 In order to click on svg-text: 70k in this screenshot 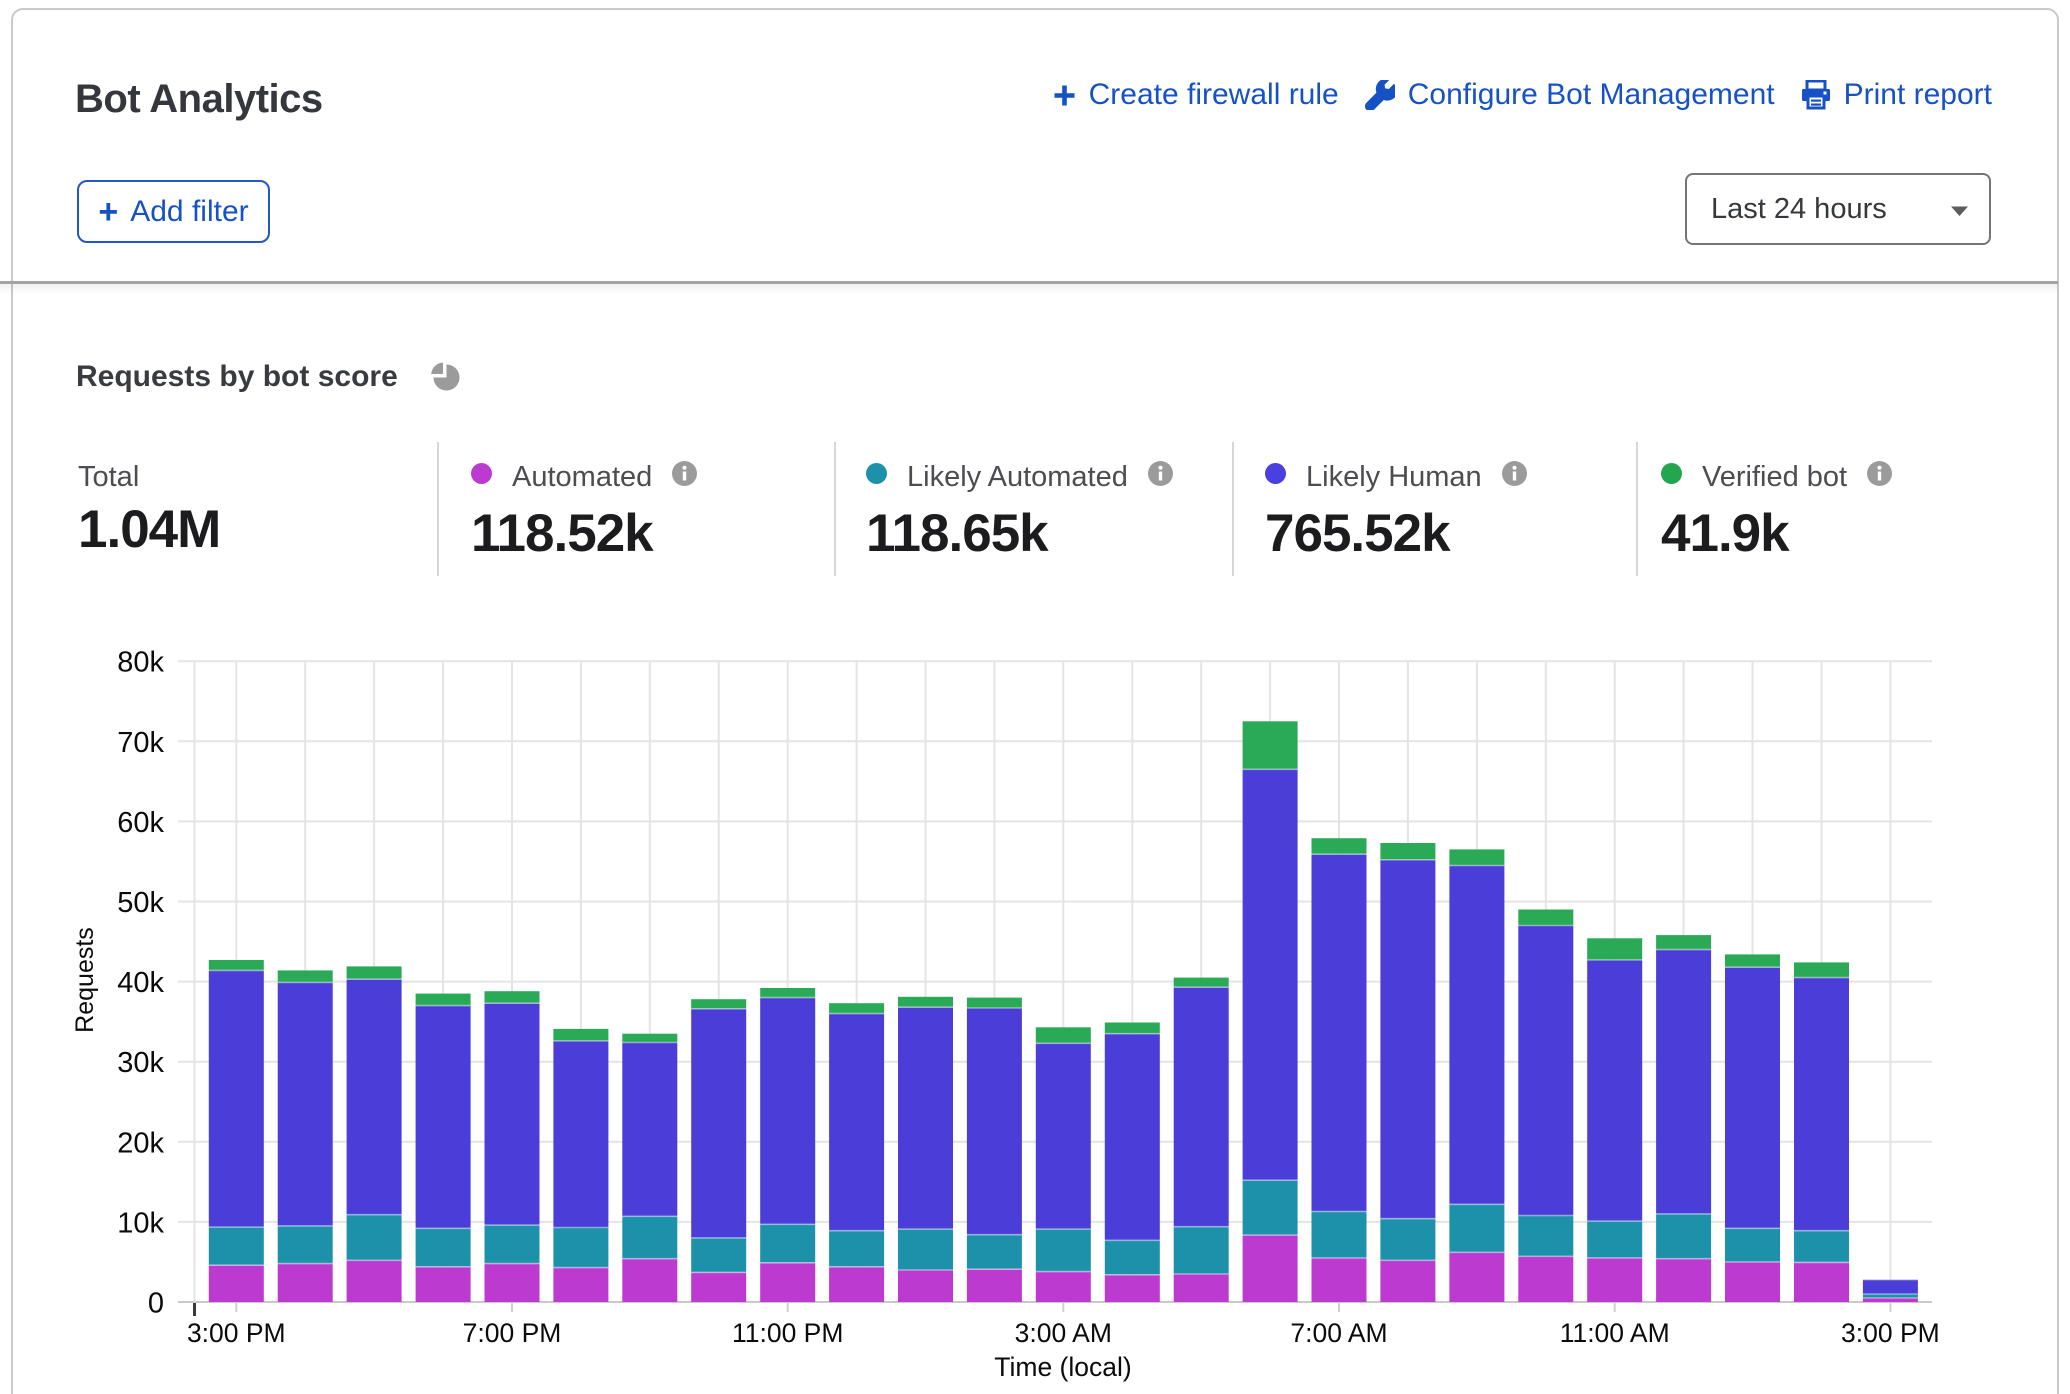, I will do `click(140, 743)`.